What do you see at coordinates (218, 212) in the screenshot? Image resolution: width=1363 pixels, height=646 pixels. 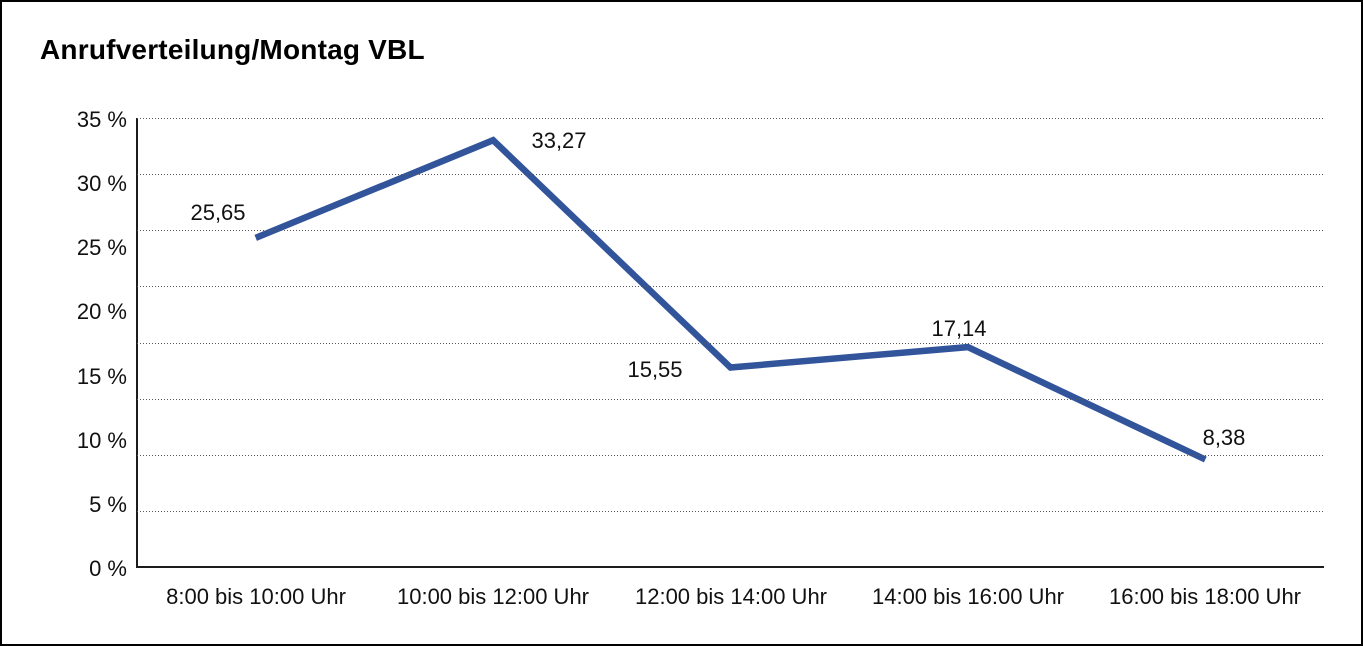 I see `data-point-label: 25,65` at bounding box center [218, 212].